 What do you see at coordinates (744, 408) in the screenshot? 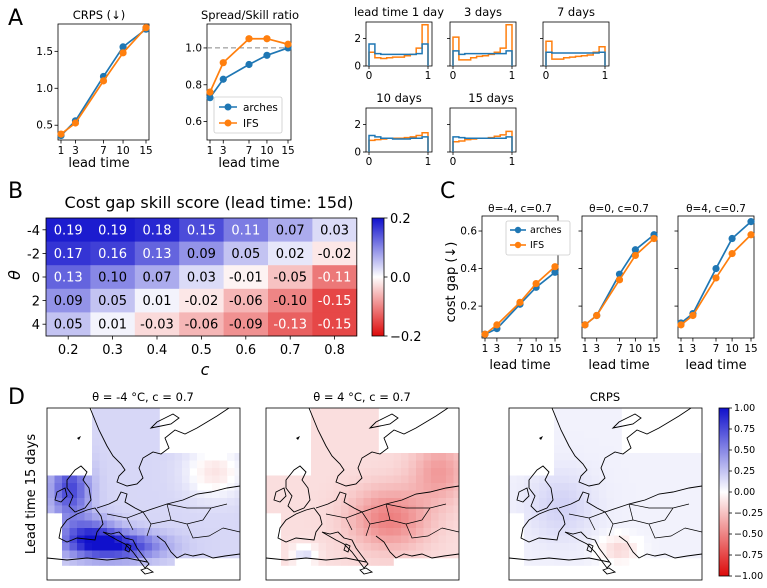
I see `maps-colorbar-label: 1.00` at bounding box center [744, 408].